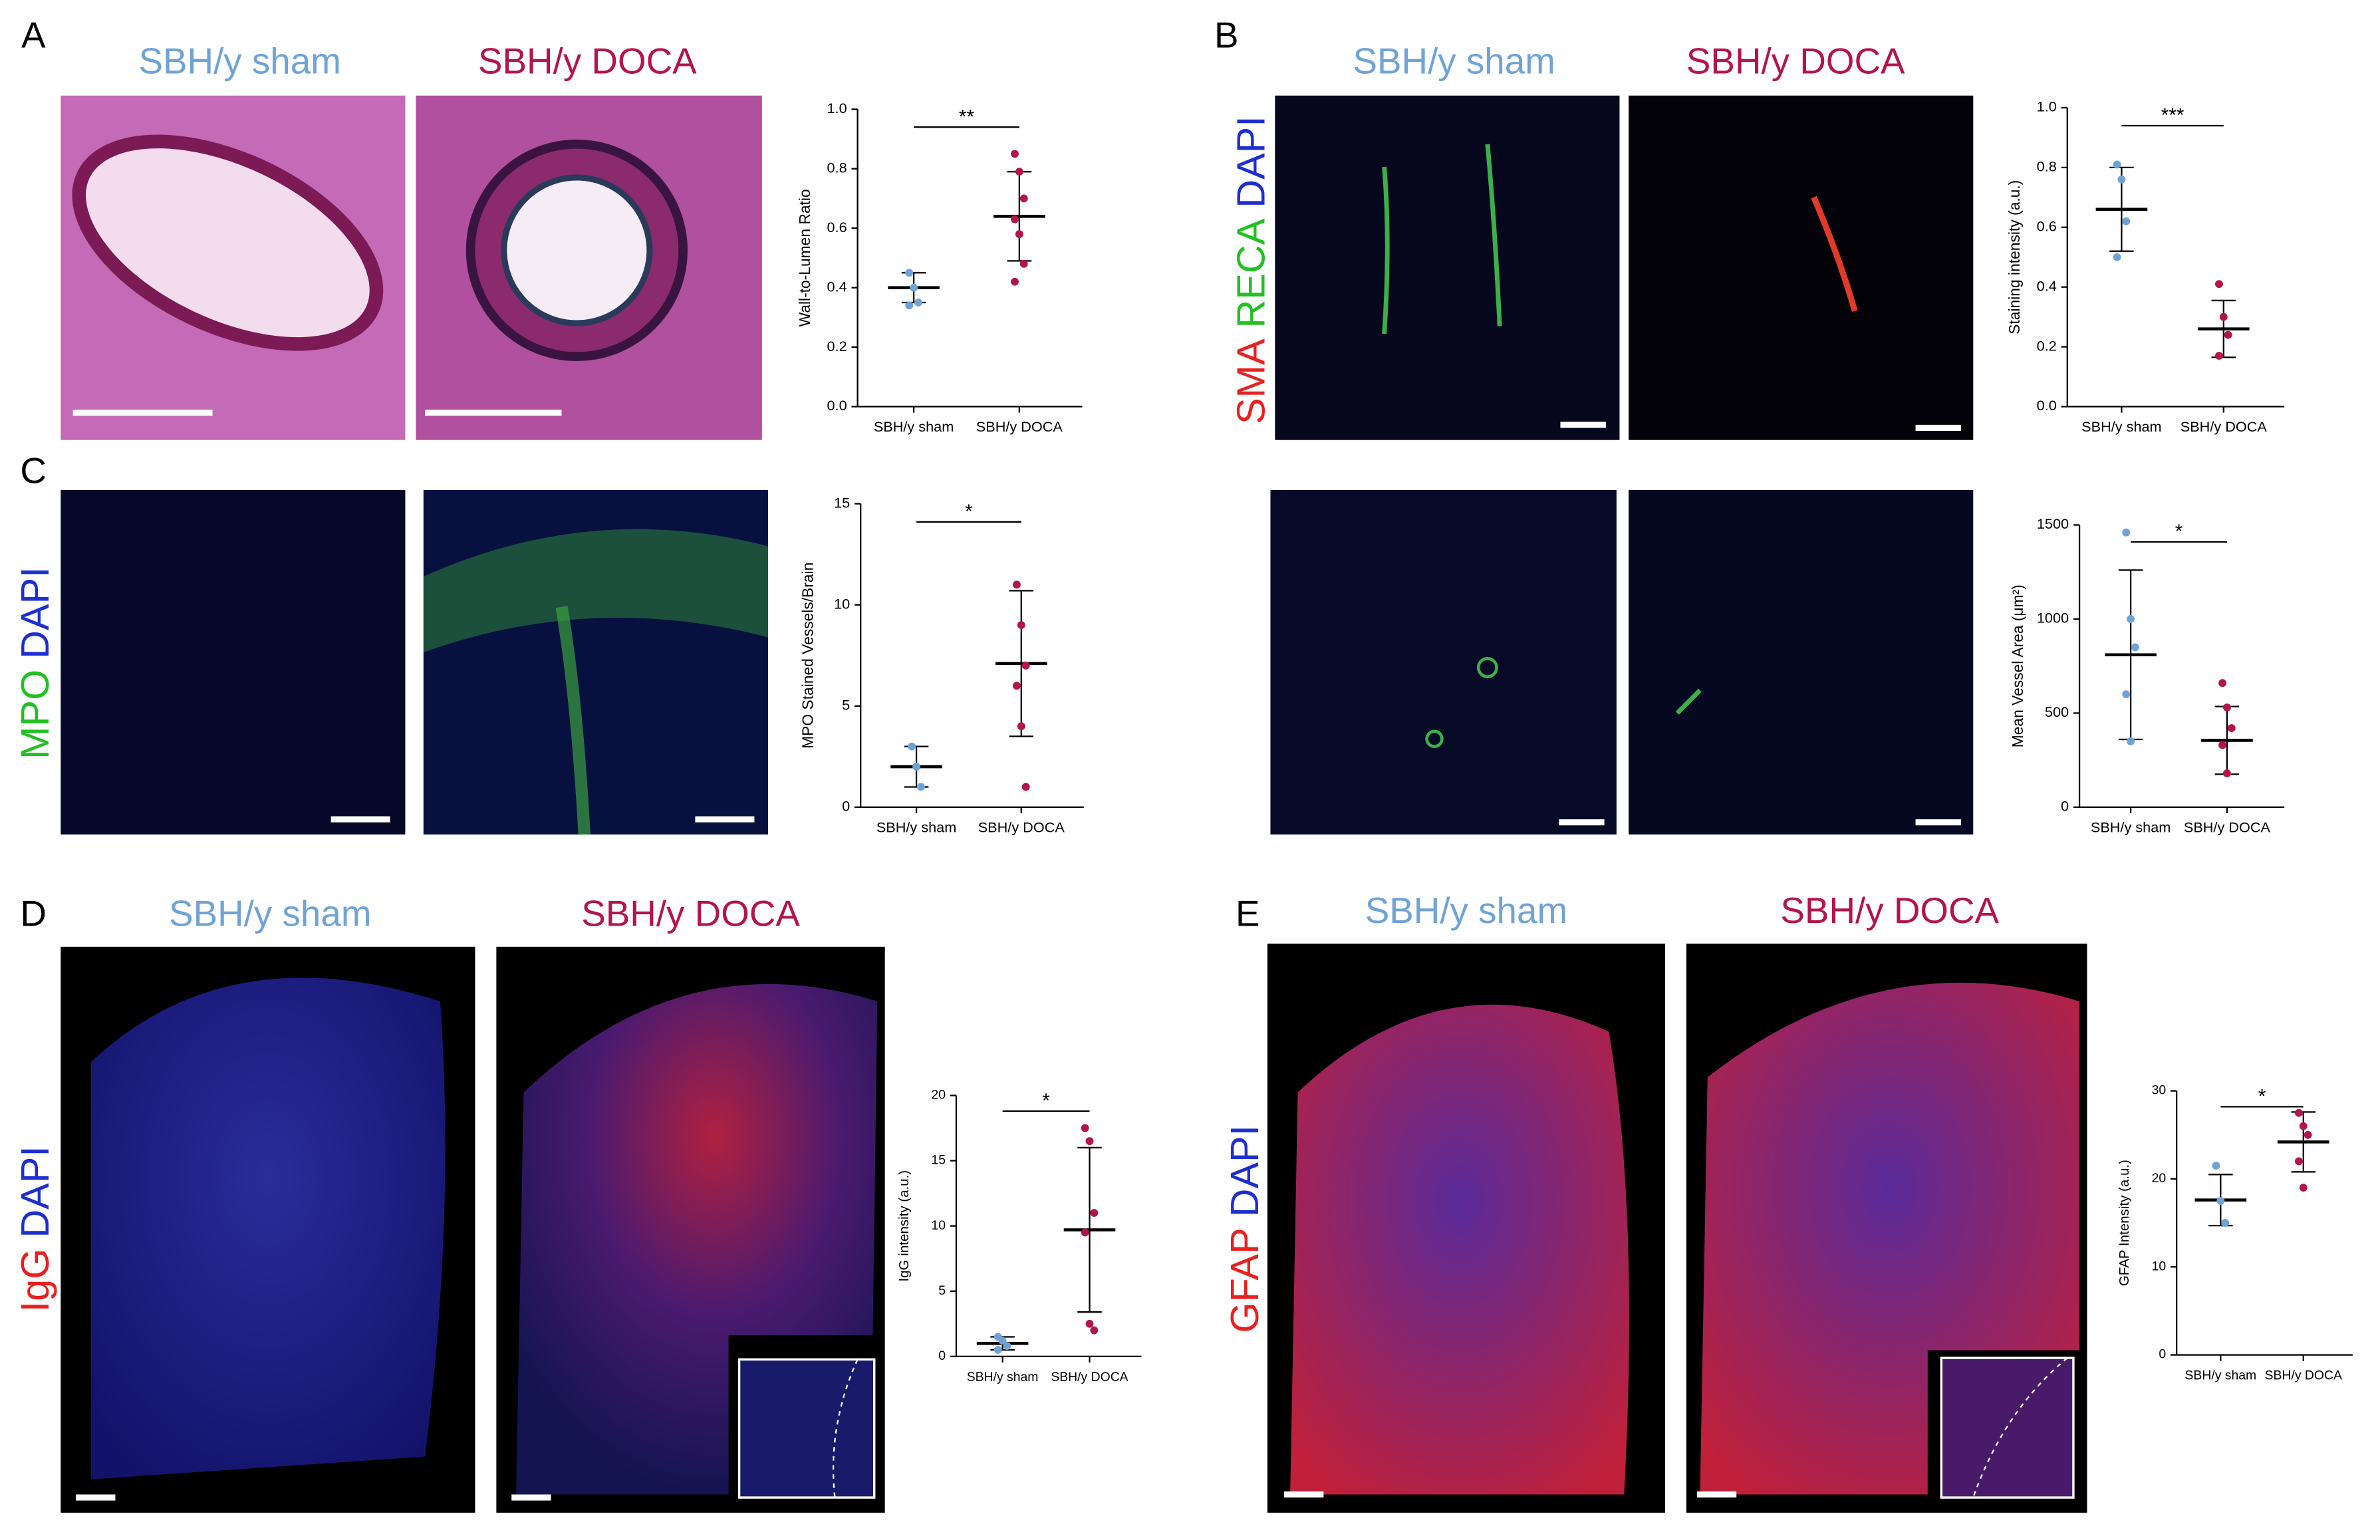  I want to click on stain-label: SMA RECA DAPI, so click(1250, 270).